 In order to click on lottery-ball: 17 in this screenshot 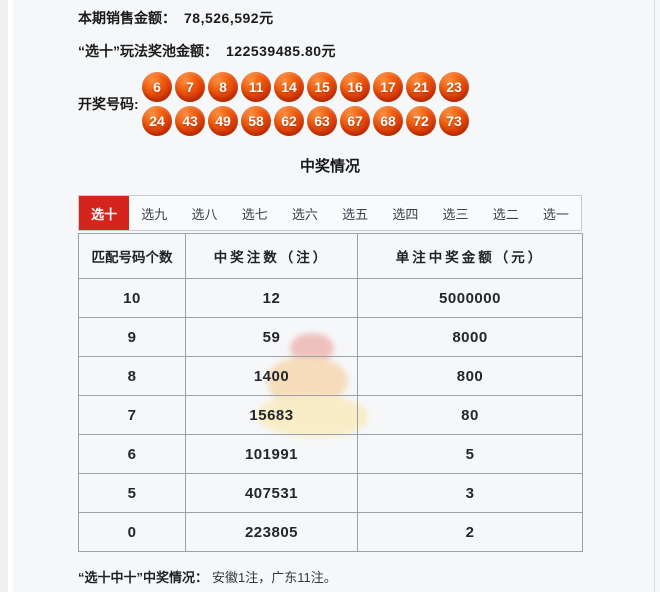, I will do `click(388, 87)`.